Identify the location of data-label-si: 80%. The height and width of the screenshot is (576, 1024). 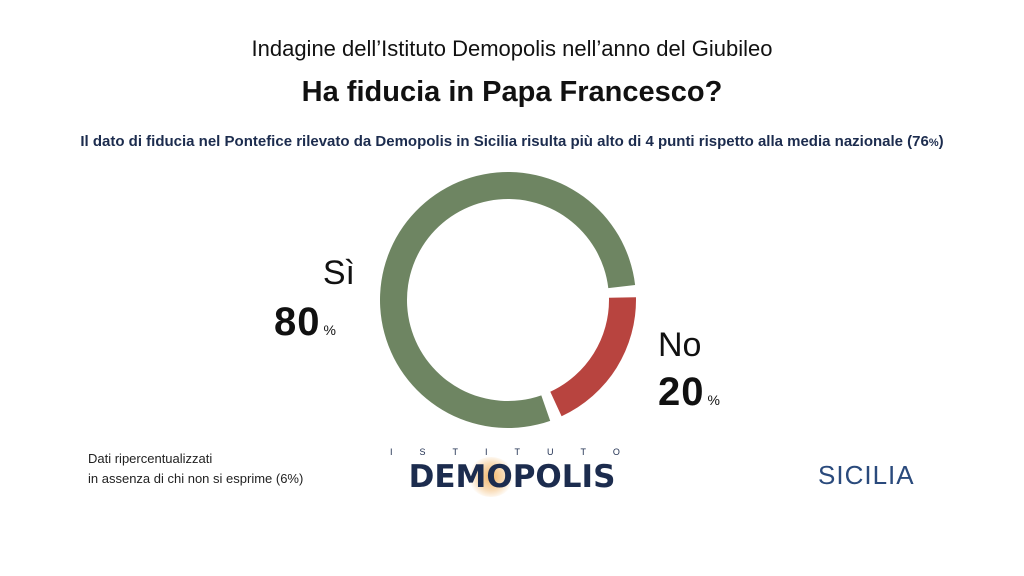
(305, 322).